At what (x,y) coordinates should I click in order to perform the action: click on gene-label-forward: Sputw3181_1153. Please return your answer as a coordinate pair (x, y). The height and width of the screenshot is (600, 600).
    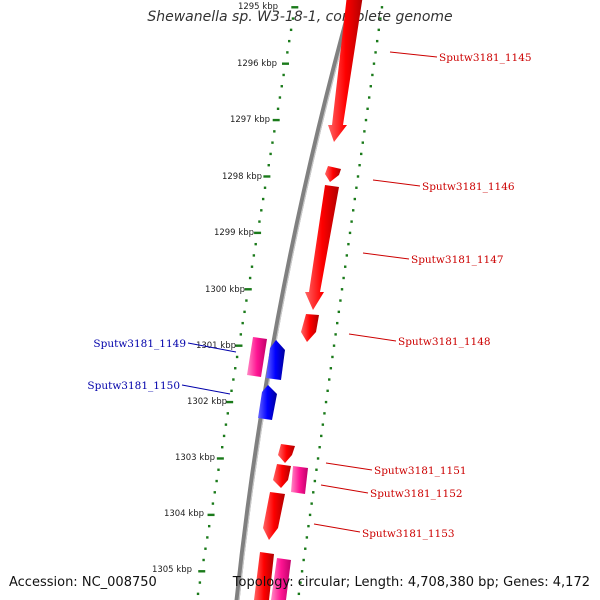
    Looking at the image, I should click on (408, 534).